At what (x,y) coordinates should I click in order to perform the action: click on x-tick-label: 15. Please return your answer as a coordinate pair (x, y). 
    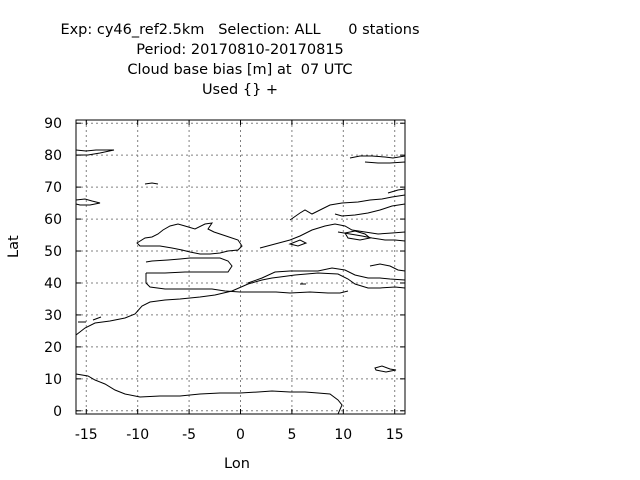
    Looking at the image, I should click on (395, 435).